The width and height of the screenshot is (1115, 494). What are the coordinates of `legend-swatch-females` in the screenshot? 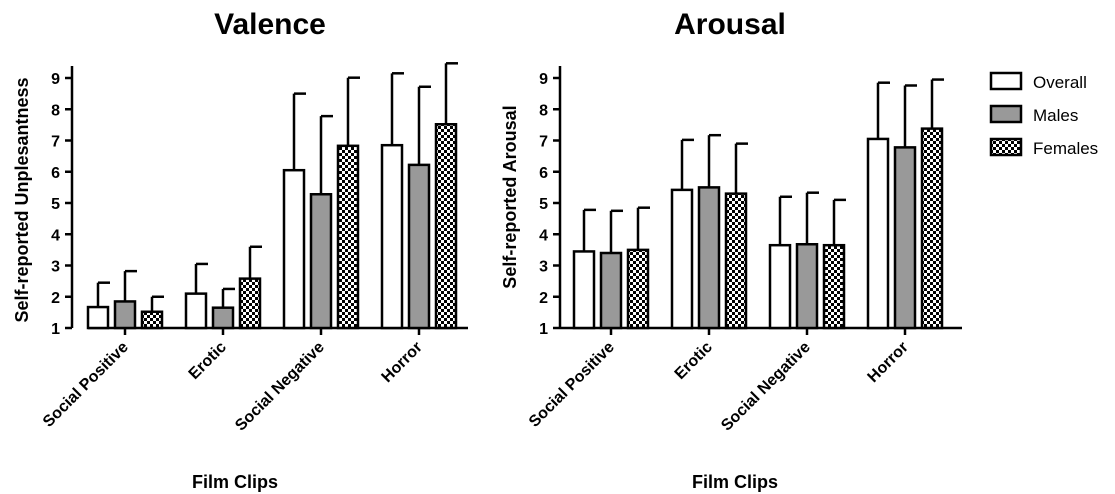 It's located at (1006, 147).